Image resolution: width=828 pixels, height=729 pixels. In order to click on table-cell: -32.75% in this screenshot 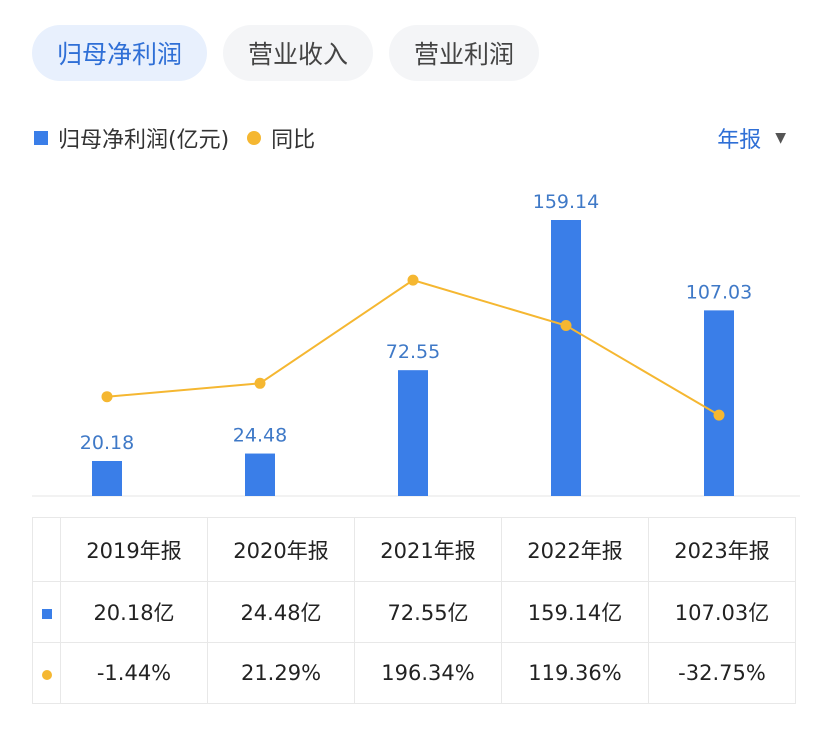, I will do `click(722, 673)`.